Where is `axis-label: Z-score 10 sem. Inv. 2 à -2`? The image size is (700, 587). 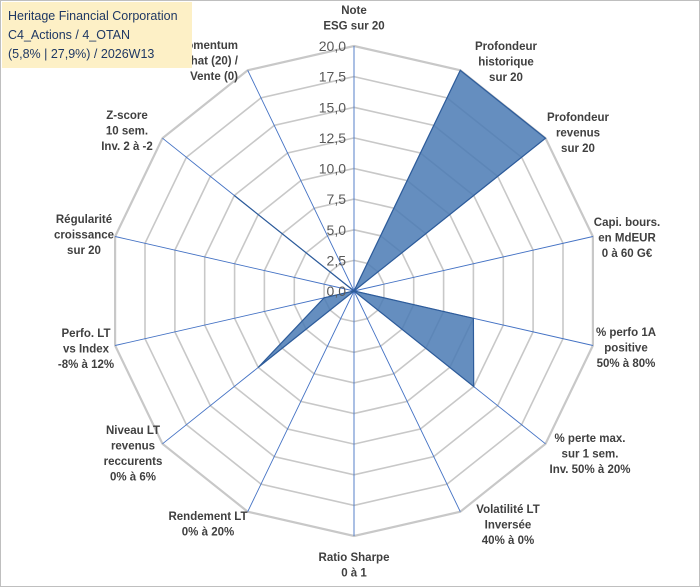 axis-label: Z-score 10 sem. Inv. 2 à -2 is located at coordinates (127, 131).